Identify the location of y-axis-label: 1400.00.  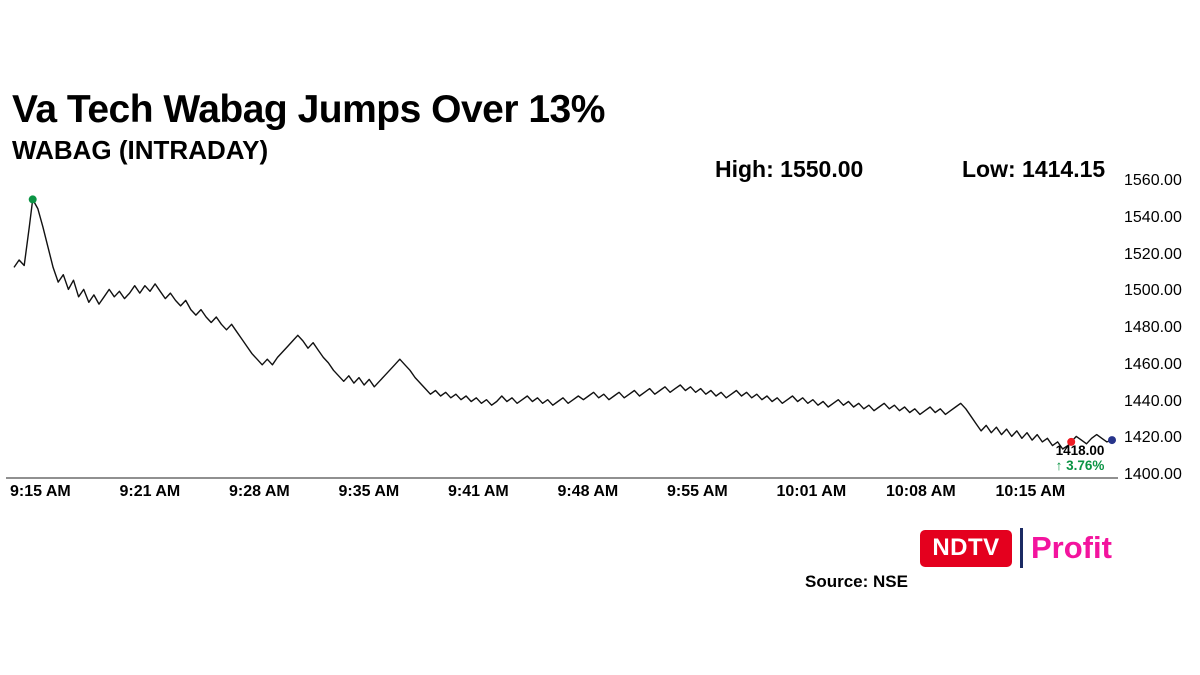
(1153, 474).